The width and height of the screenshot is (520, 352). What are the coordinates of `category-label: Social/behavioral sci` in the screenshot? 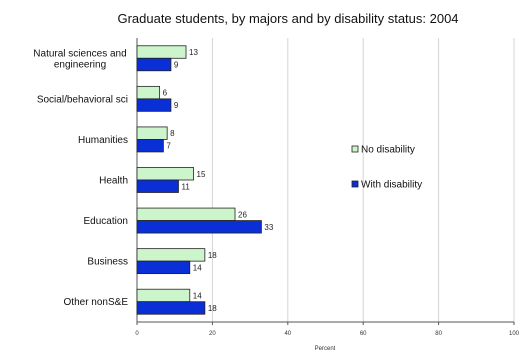 It's located at (82, 99).